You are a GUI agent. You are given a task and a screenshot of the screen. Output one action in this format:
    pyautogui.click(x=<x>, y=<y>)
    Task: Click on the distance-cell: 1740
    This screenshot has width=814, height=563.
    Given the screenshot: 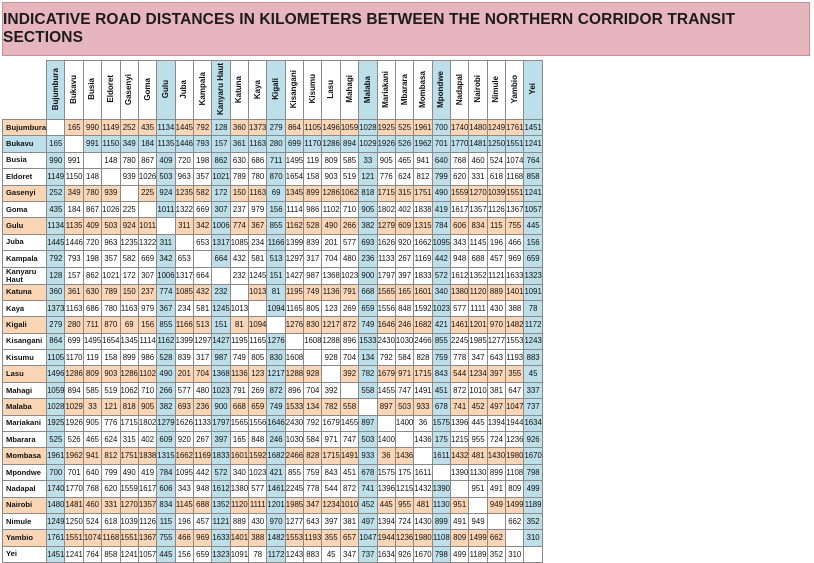 What is the action you would take?
    pyautogui.click(x=459, y=127)
    